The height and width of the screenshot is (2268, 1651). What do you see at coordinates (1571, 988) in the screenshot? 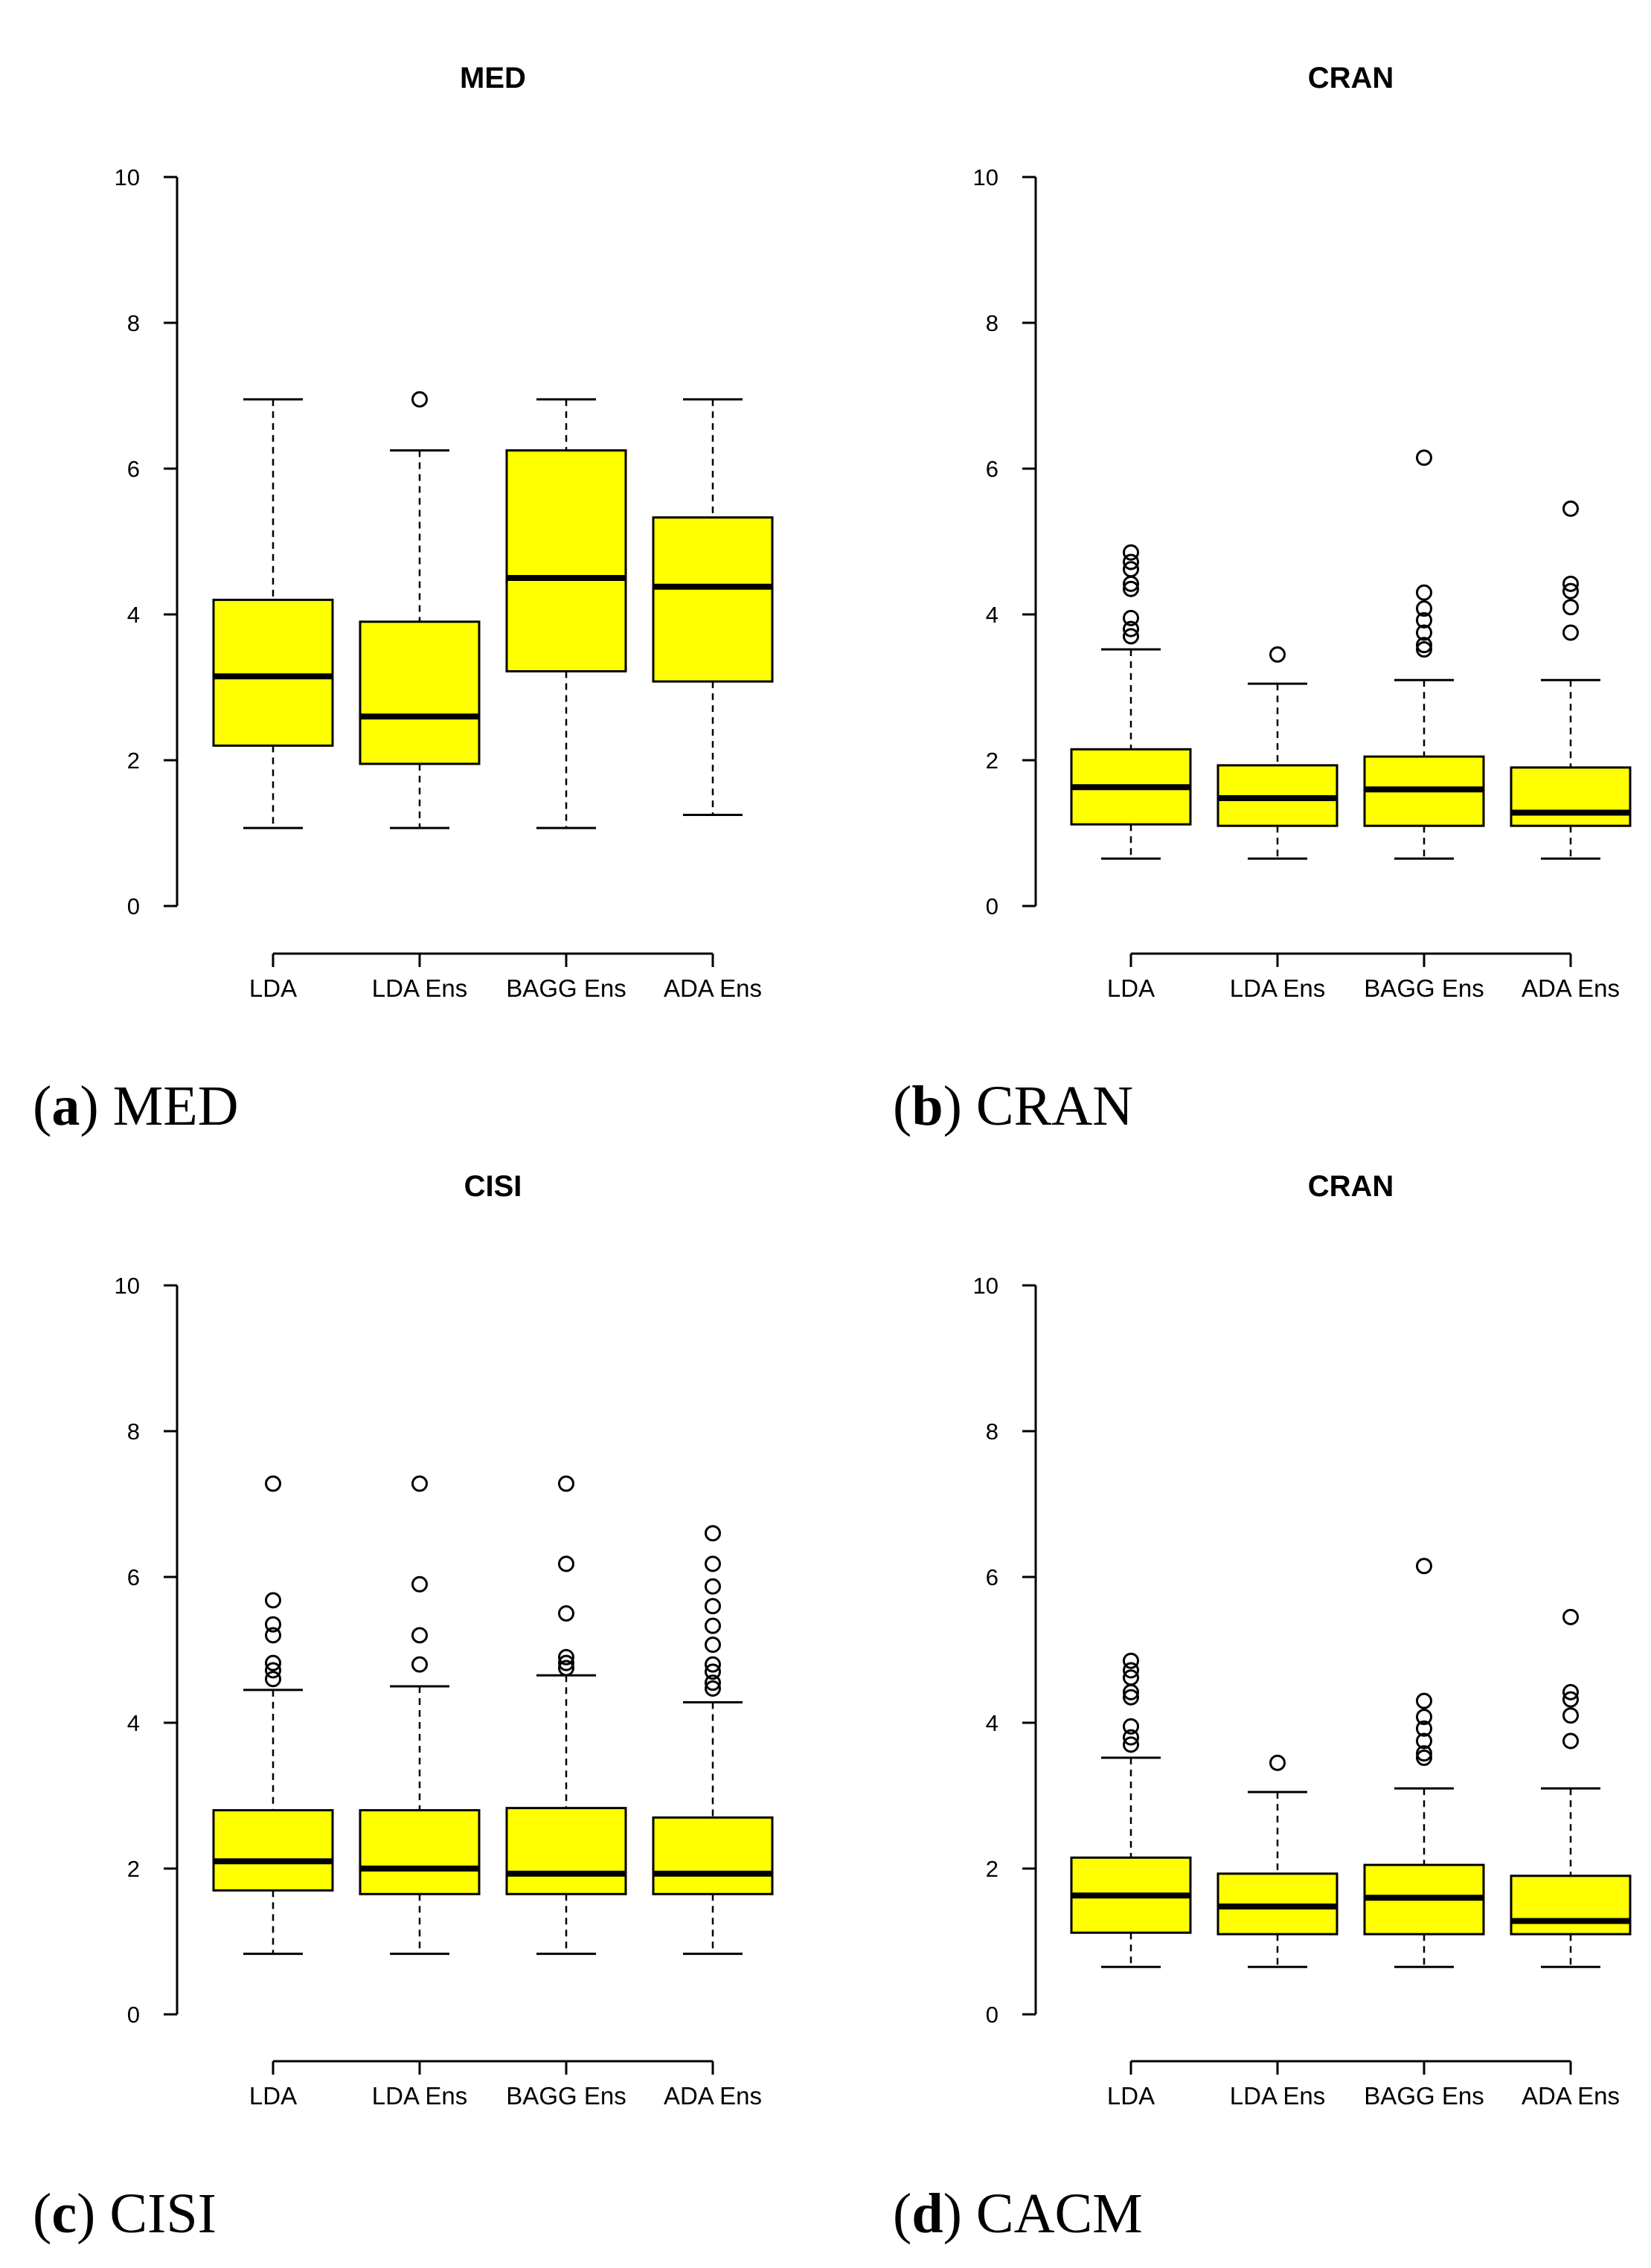
I see `x-category-label: ADA Ens` at bounding box center [1571, 988].